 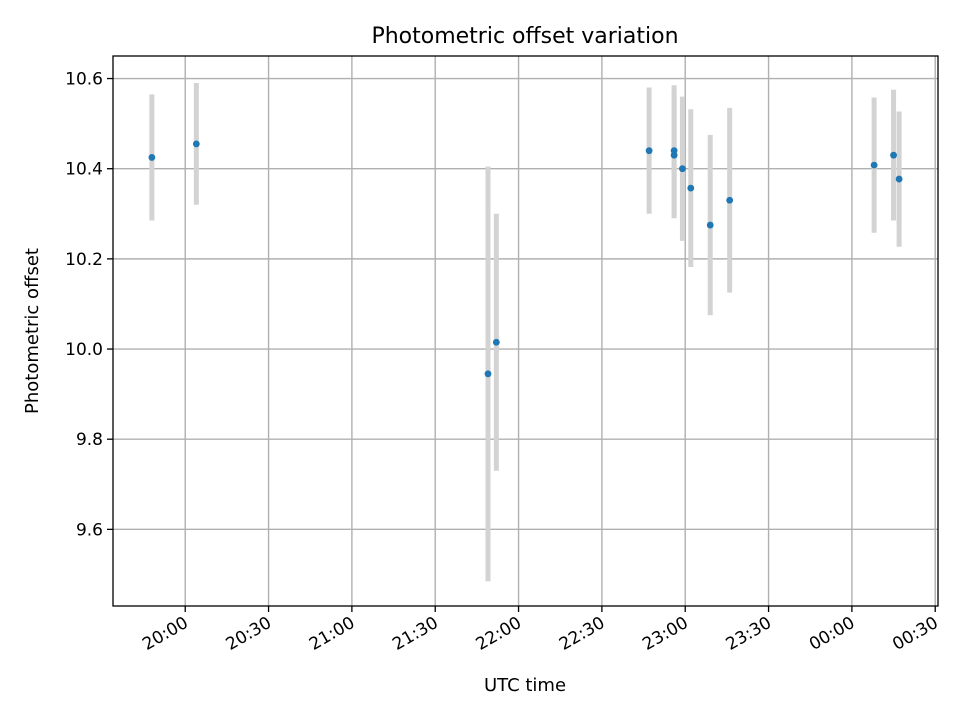 What do you see at coordinates (525, 685) in the screenshot?
I see `x-axis-label: UTC time` at bounding box center [525, 685].